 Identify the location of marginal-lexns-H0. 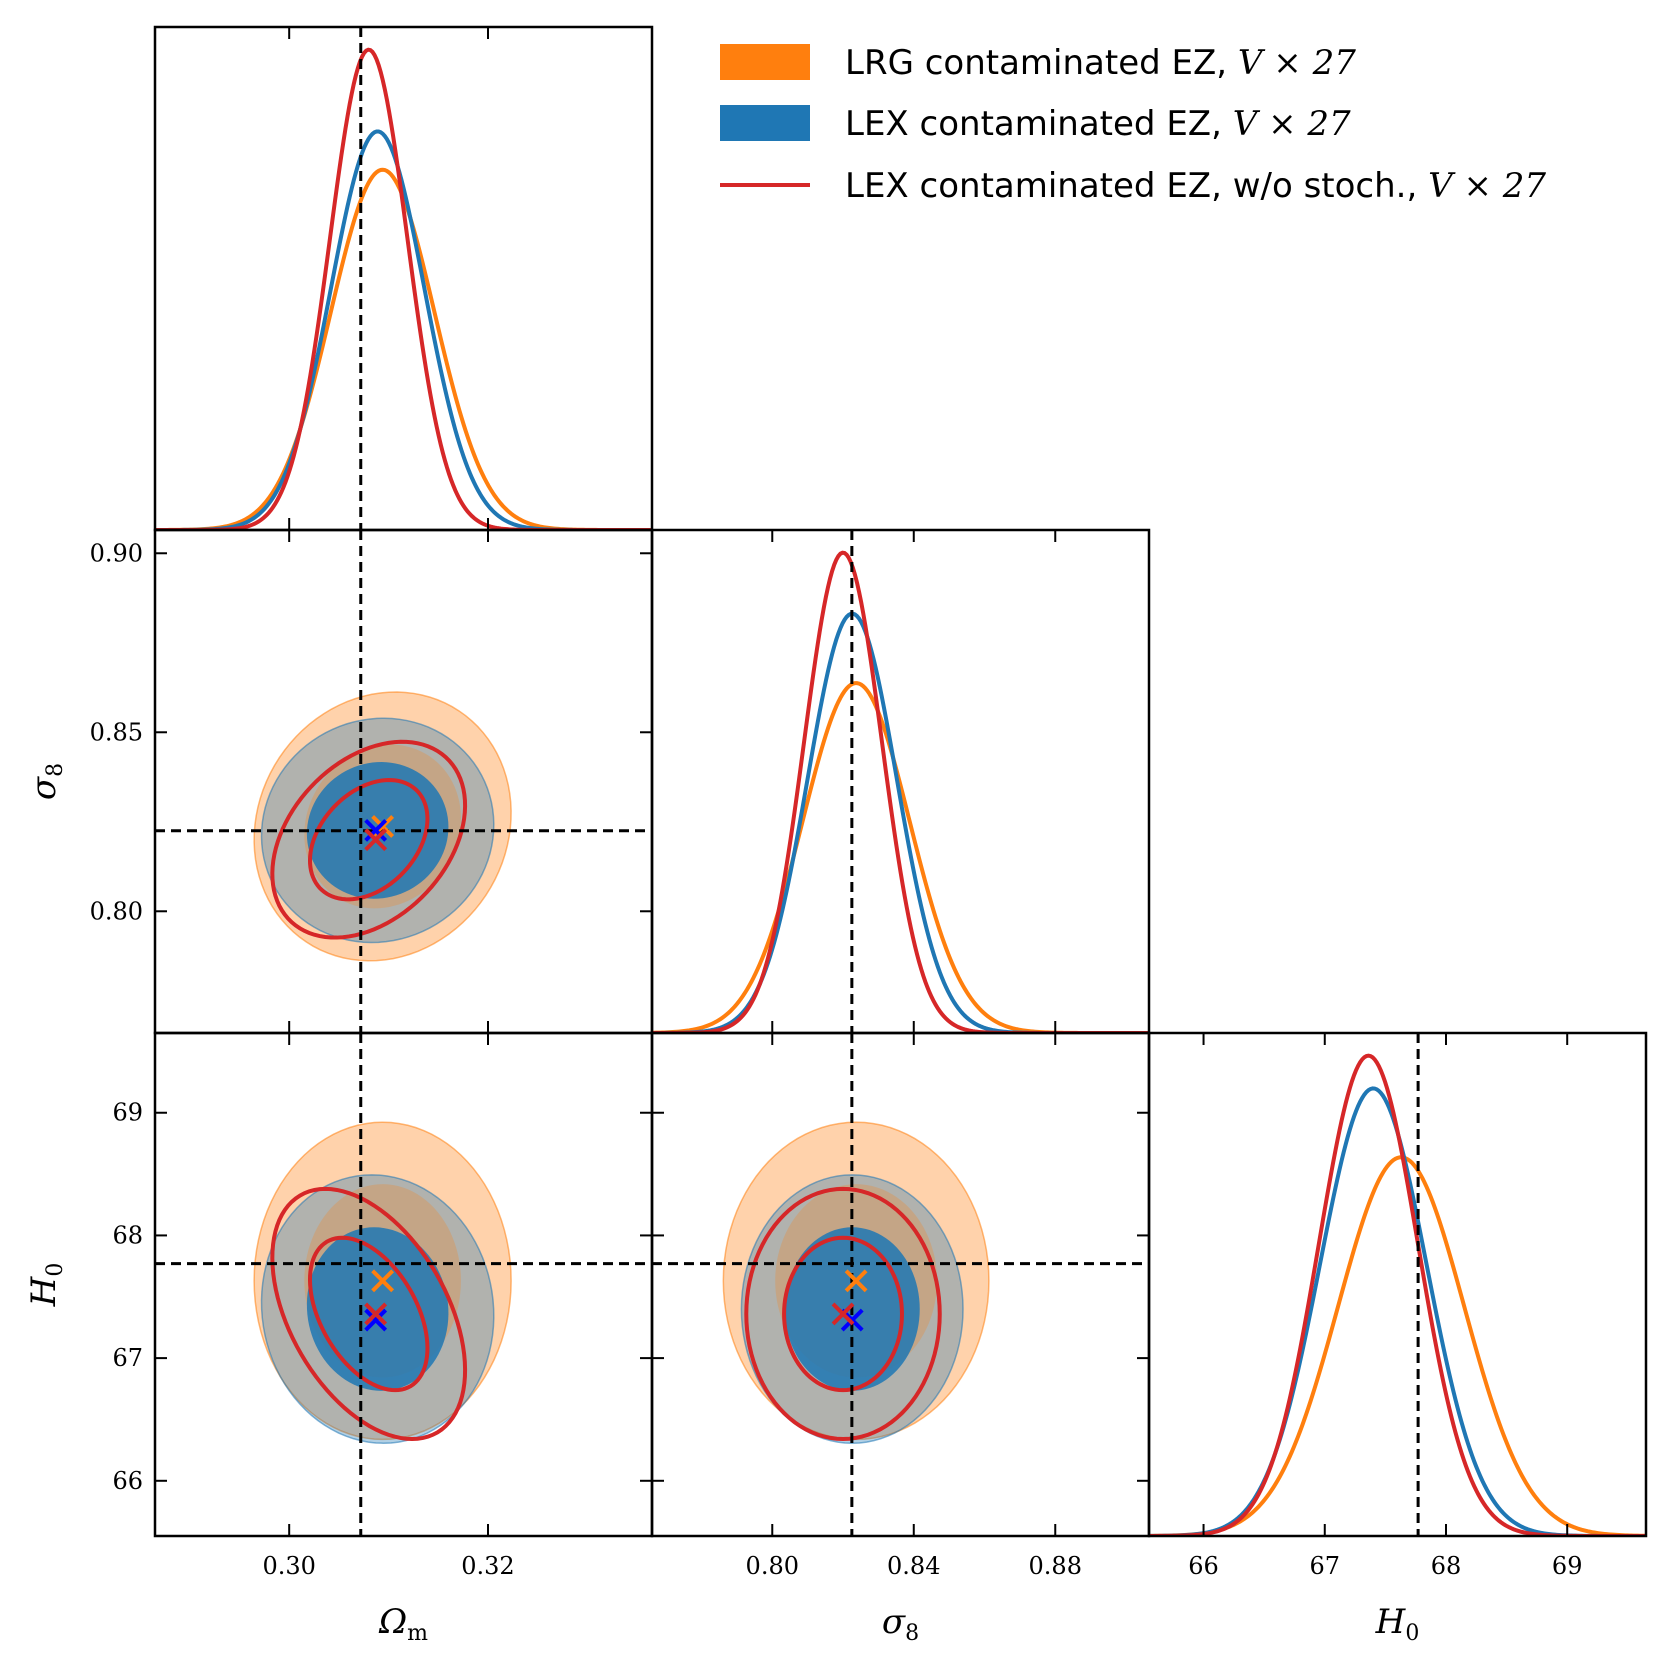
(1397, 1294).